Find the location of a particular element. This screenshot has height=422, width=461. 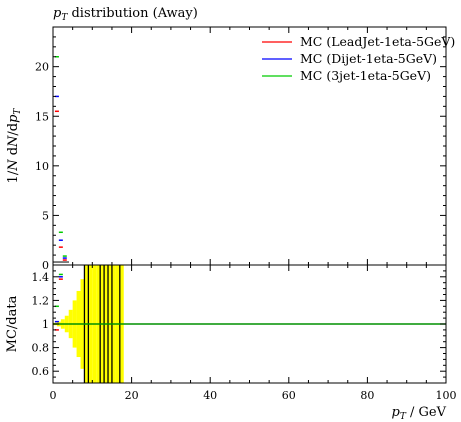

chart-title: pT distribution (Away) is located at coordinates (125, 14).